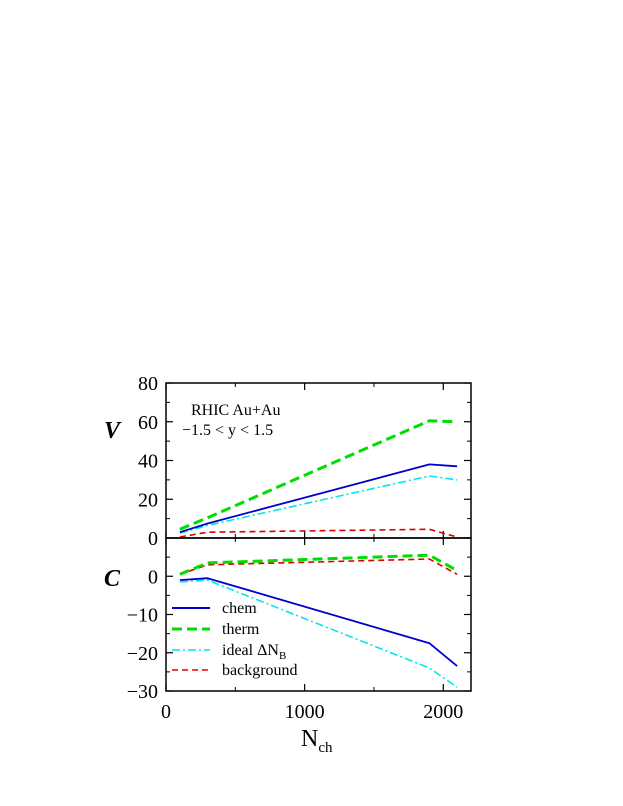  I want to click on panel-c-frame, so click(318, 614).